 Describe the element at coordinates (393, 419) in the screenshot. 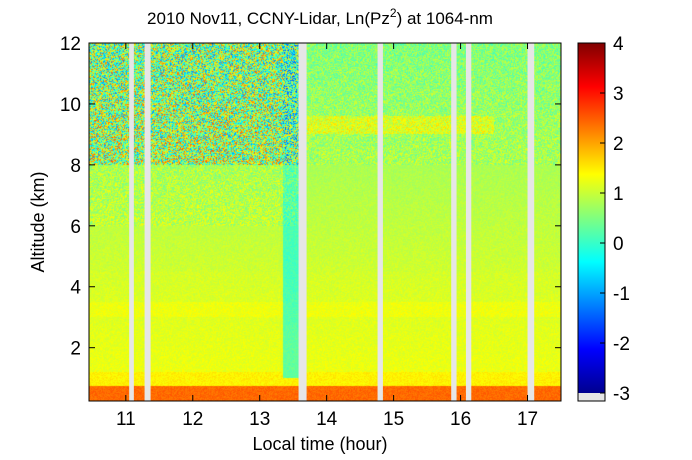

I see `x-tick-label: 15` at that location.